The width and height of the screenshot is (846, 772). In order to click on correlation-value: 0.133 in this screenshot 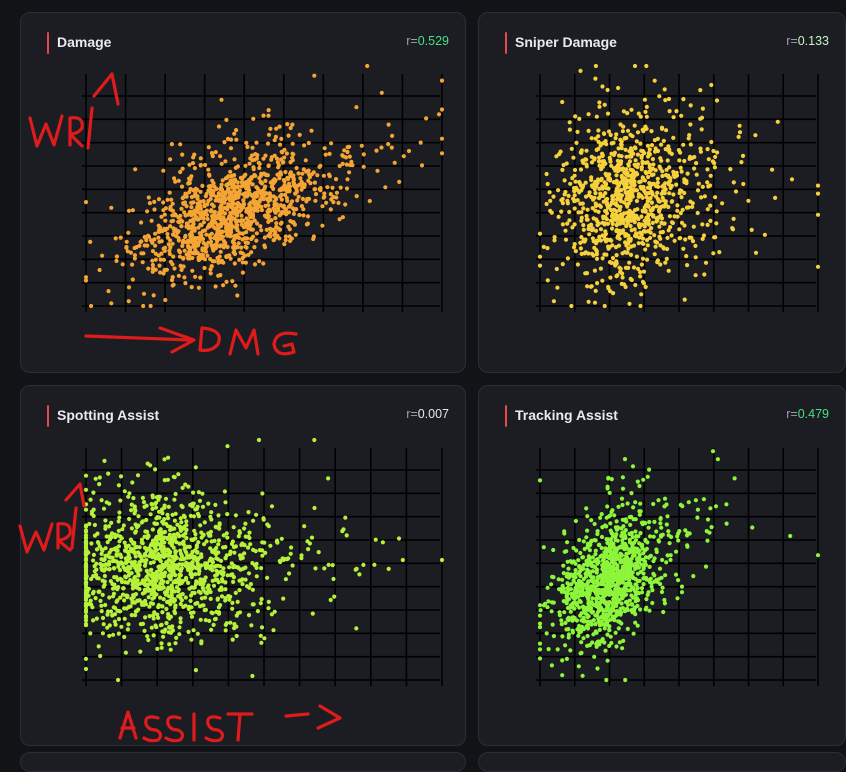, I will do `click(813, 41)`.